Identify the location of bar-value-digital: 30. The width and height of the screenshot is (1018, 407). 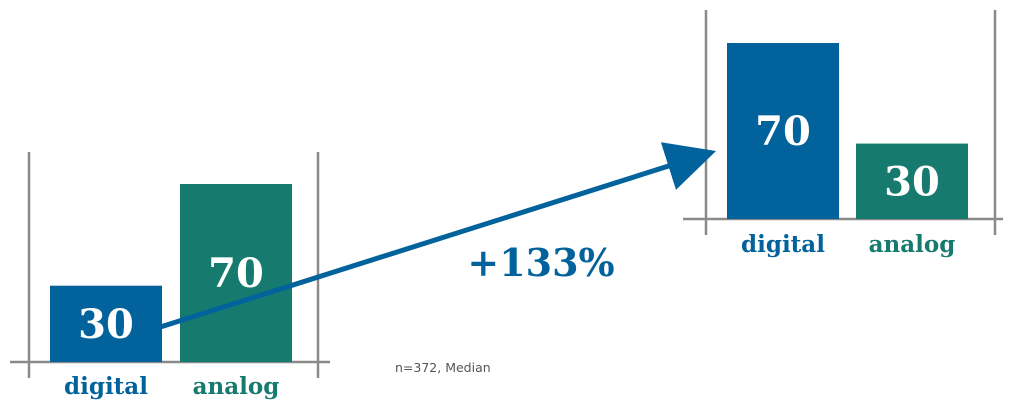
(106, 324).